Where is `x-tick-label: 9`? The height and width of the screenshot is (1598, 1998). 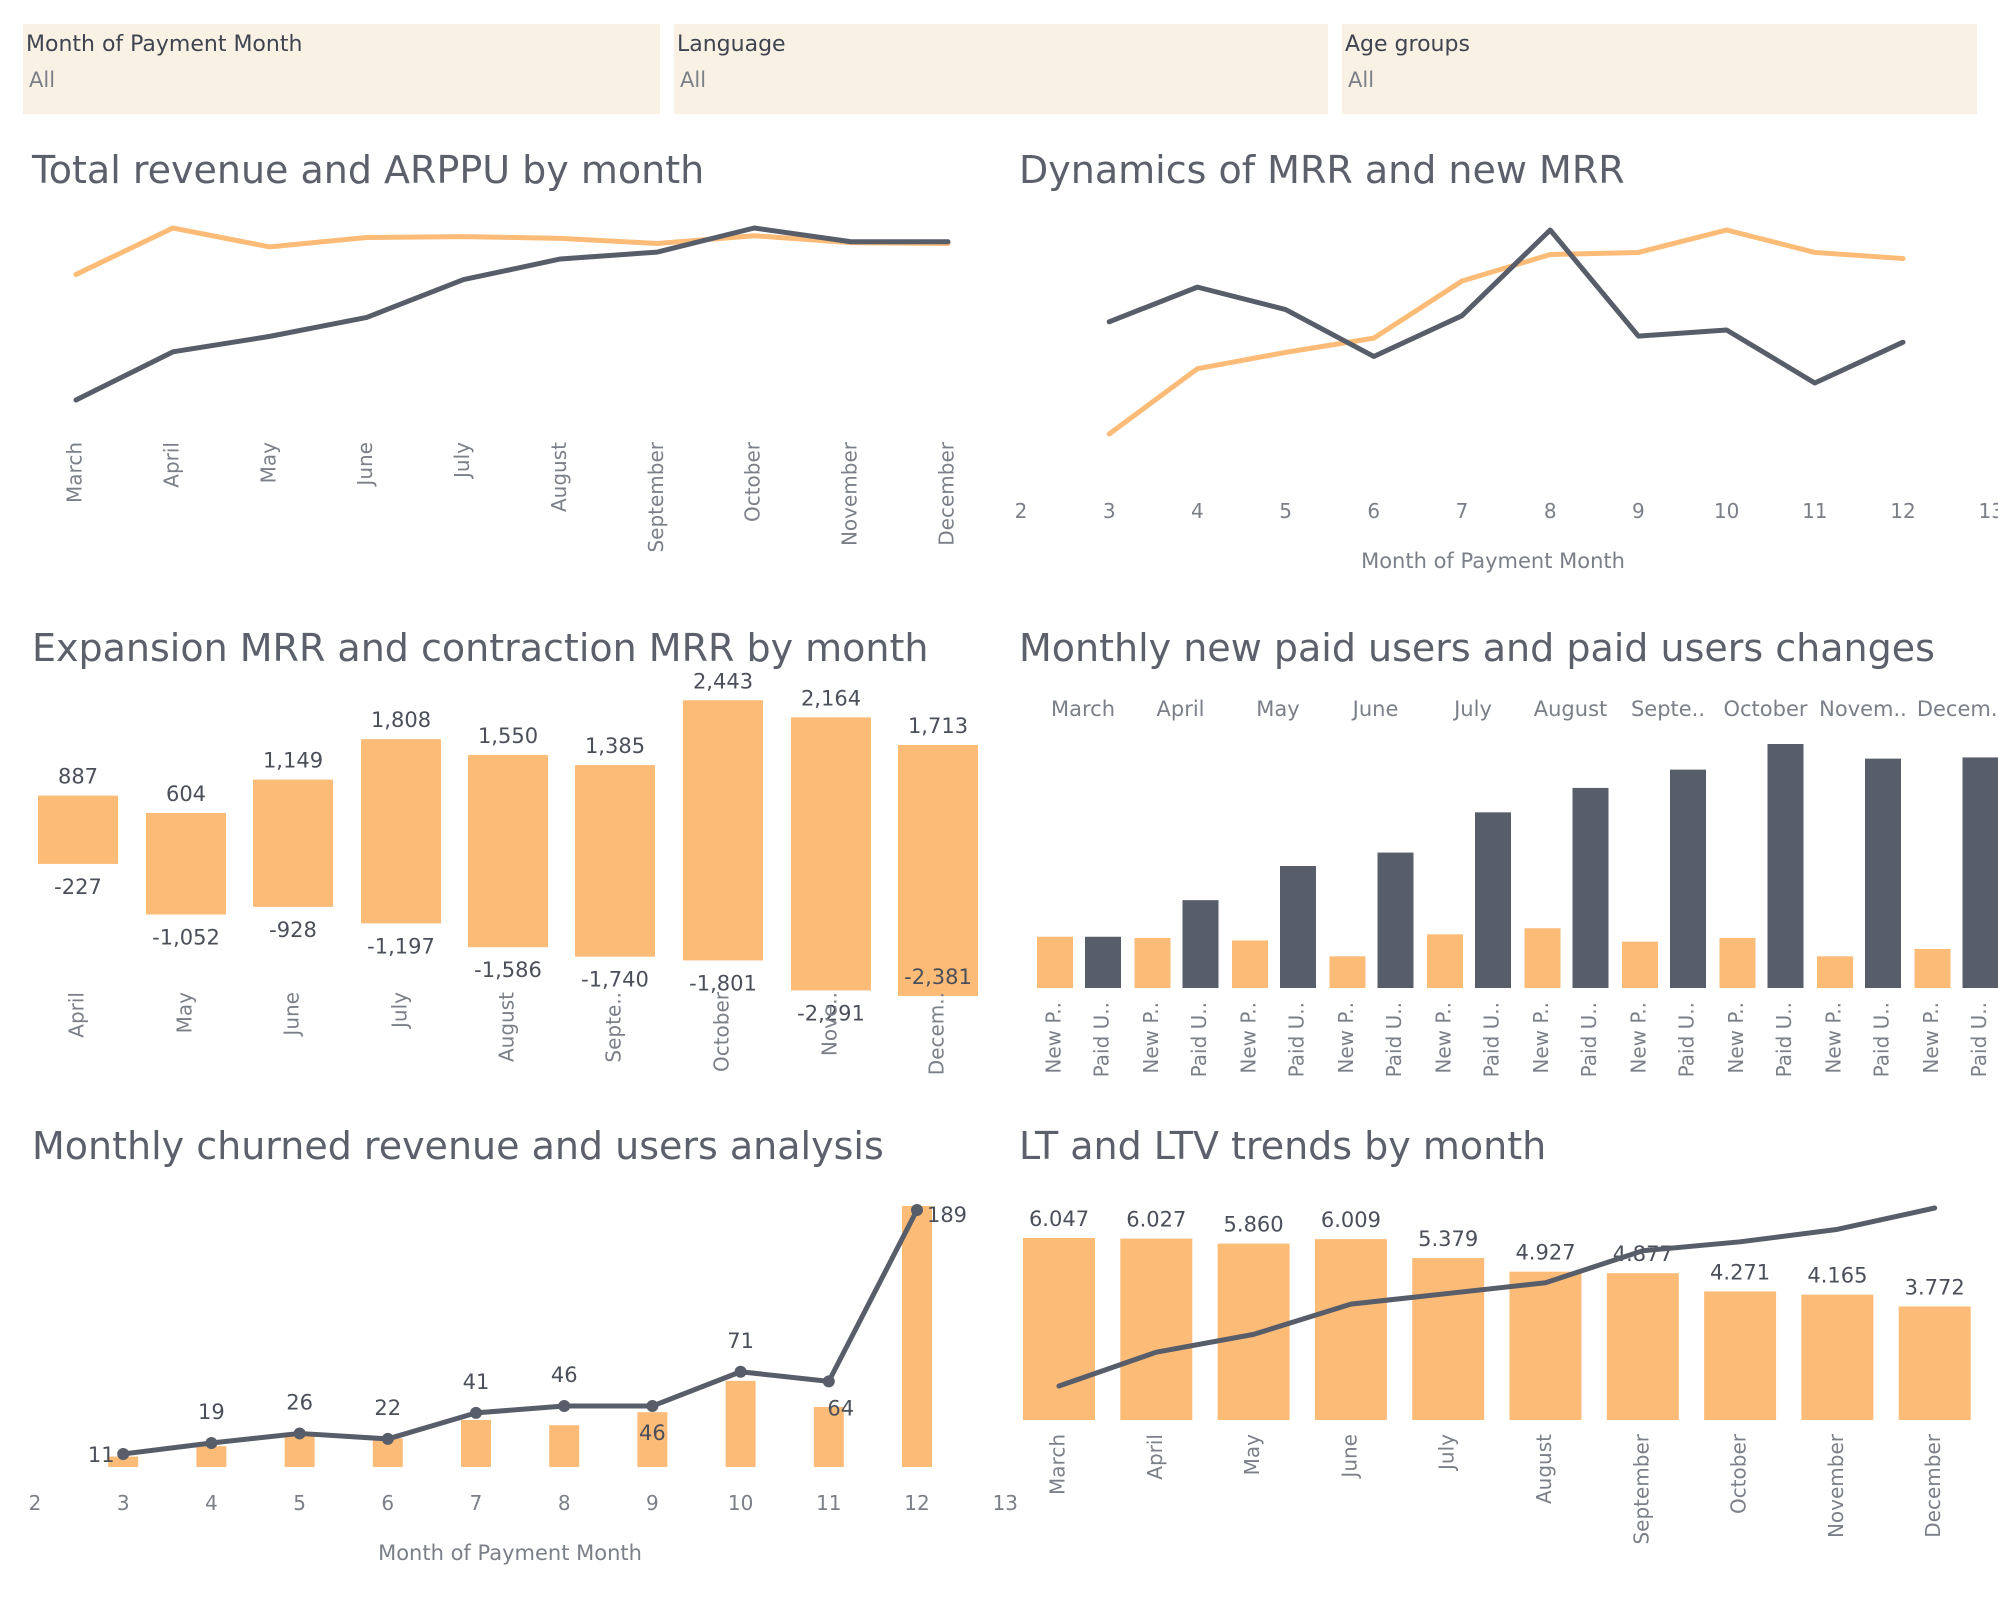
x-tick-label: 9 is located at coordinates (1638, 511).